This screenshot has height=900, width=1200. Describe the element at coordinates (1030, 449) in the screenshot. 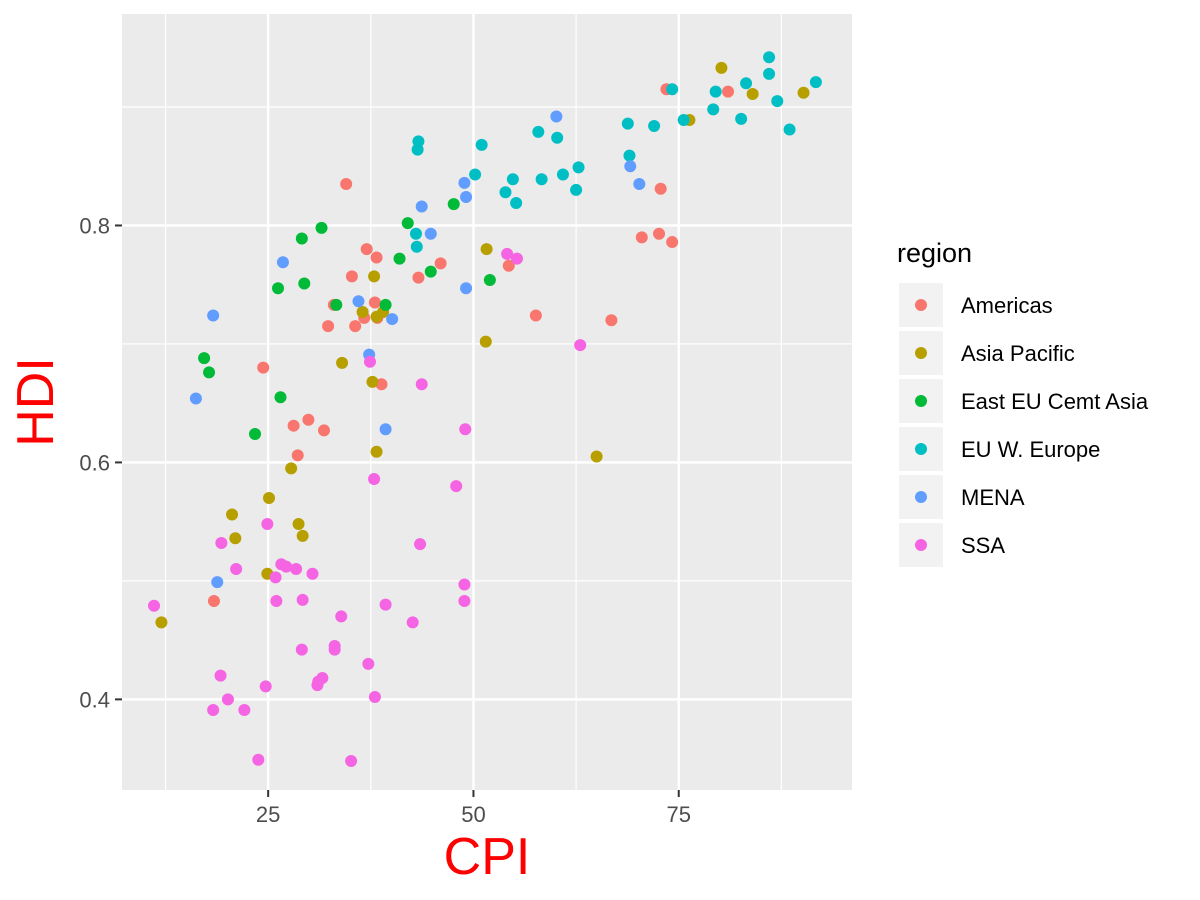

I see `legend-label-4: EU W. Europe` at that location.